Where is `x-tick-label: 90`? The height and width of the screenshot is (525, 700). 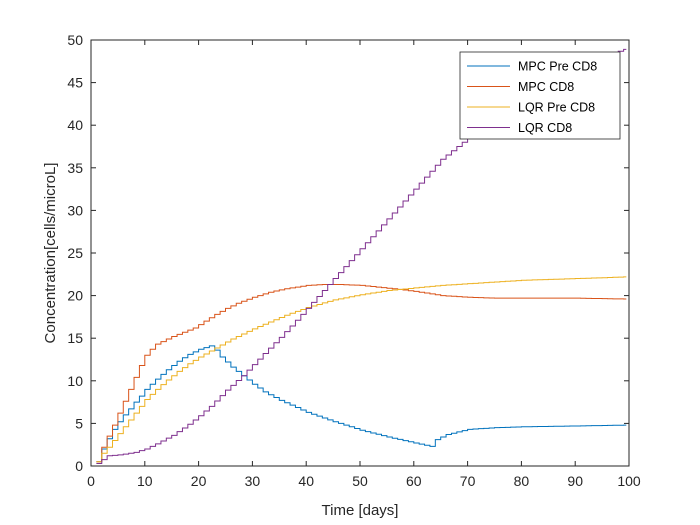 x-tick-label: 90 is located at coordinates (575, 481).